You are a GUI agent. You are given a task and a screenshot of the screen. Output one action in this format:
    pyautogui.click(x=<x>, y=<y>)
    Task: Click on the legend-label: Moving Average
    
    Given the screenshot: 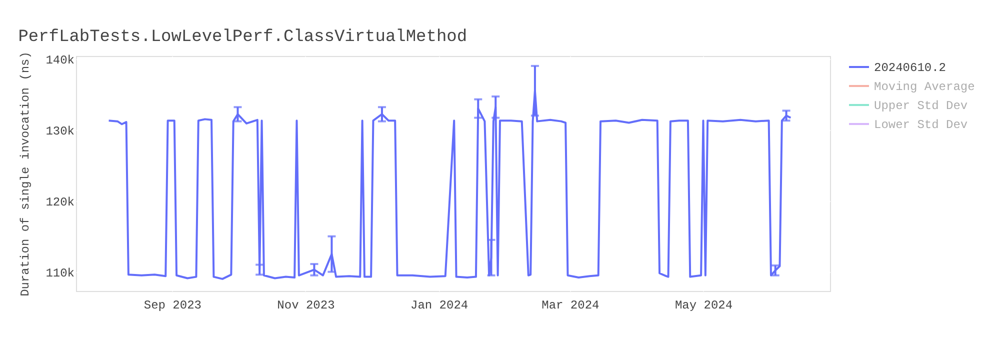 What is the action you would take?
    pyautogui.click(x=924, y=87)
    